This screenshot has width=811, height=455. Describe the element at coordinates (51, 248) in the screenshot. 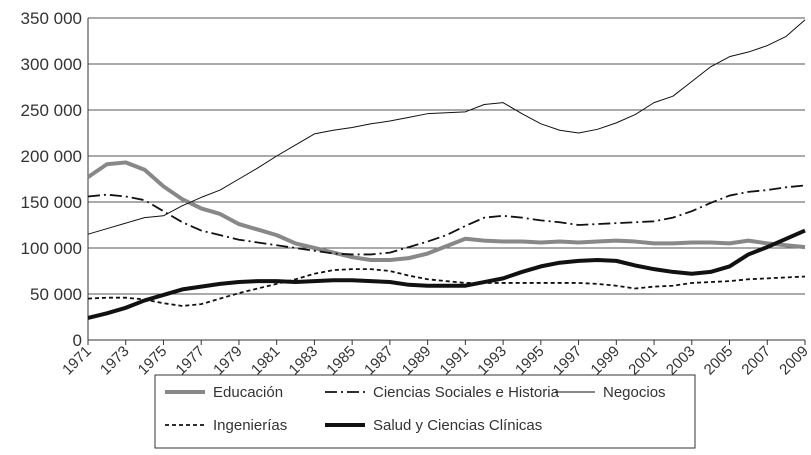

I see `y-tick-label: 100 000` at that location.